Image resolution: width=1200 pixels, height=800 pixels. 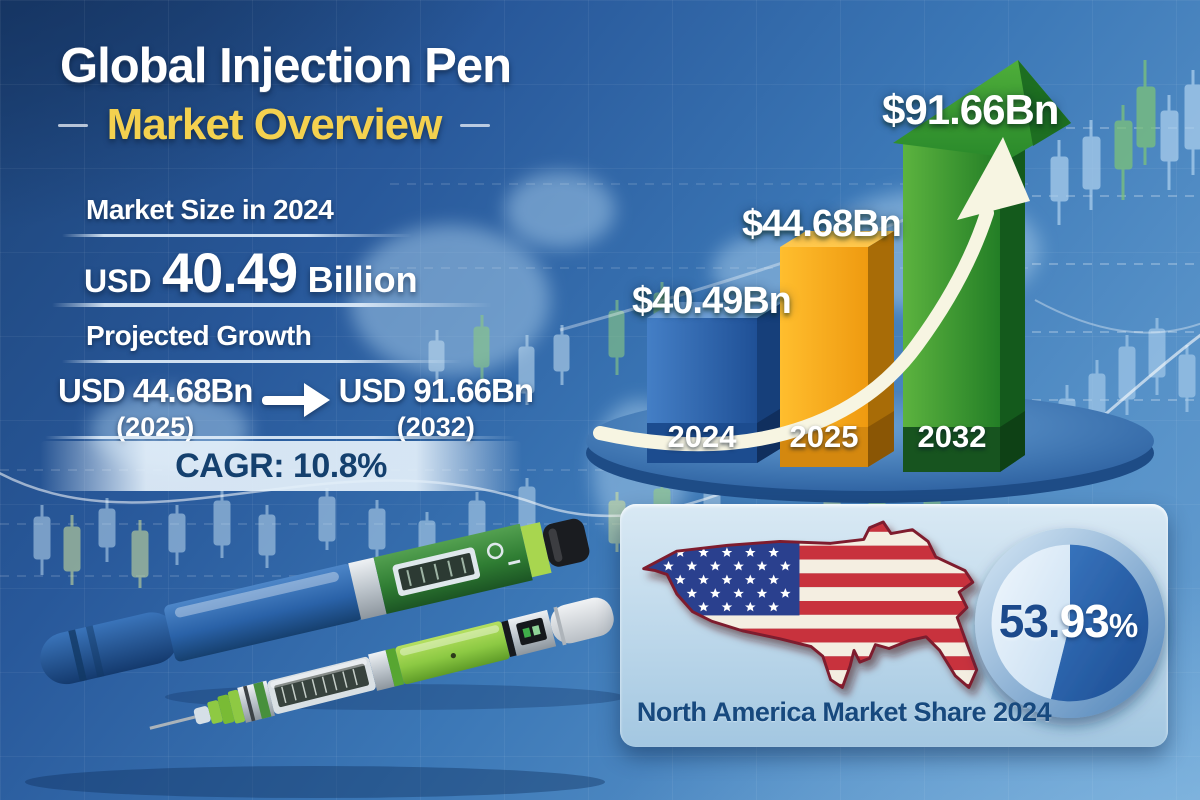 I want to click on bar-2025, so click(x=837, y=349).